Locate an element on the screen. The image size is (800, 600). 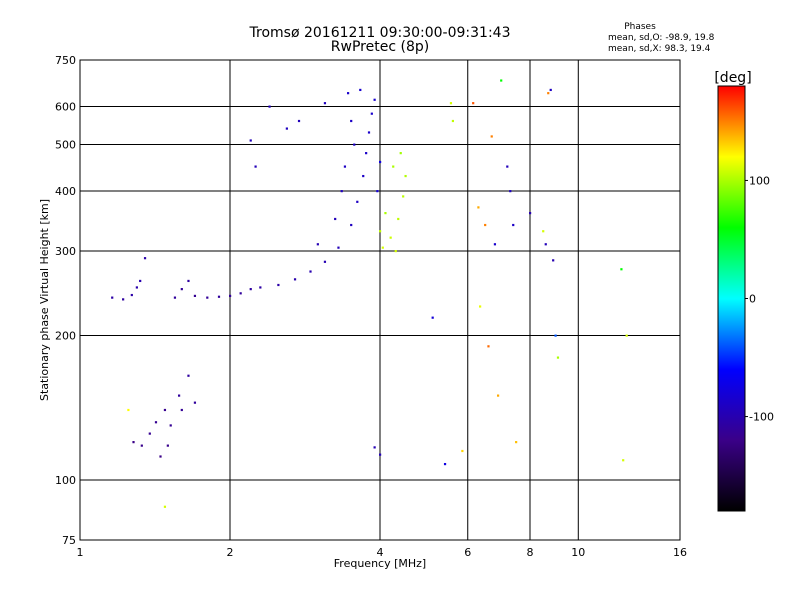
x-tick-label: 4 is located at coordinates (380, 552).